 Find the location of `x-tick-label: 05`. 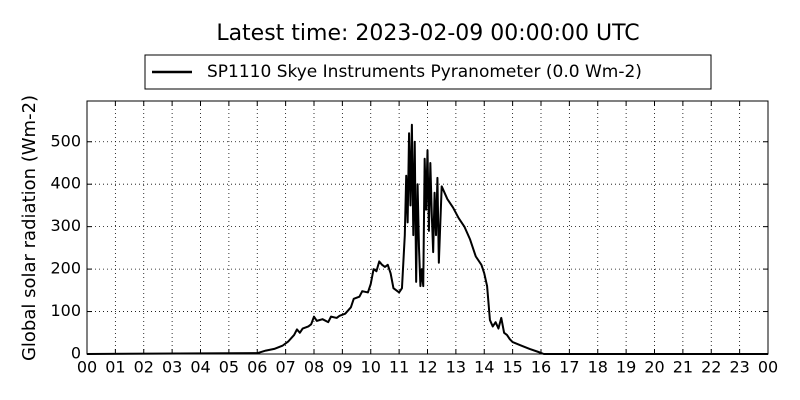

x-tick-label: 05 is located at coordinates (229, 367).